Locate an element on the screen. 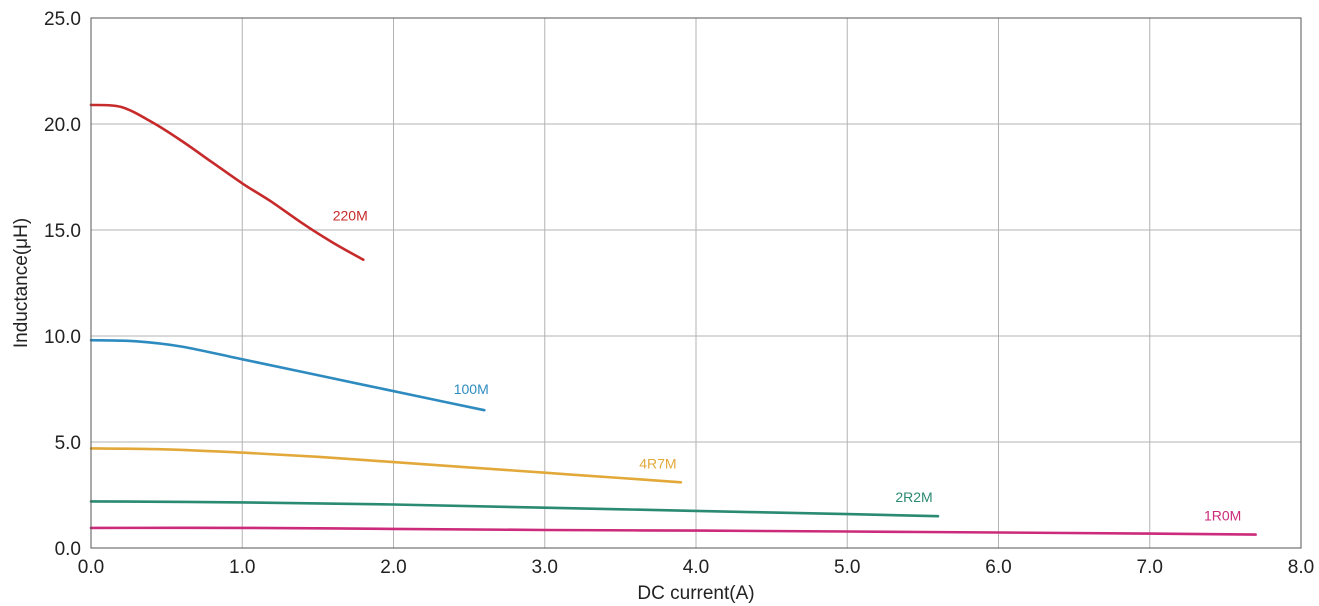 This screenshot has height=606, width=1319. x-tick-label: 3.0 is located at coordinates (545, 567).